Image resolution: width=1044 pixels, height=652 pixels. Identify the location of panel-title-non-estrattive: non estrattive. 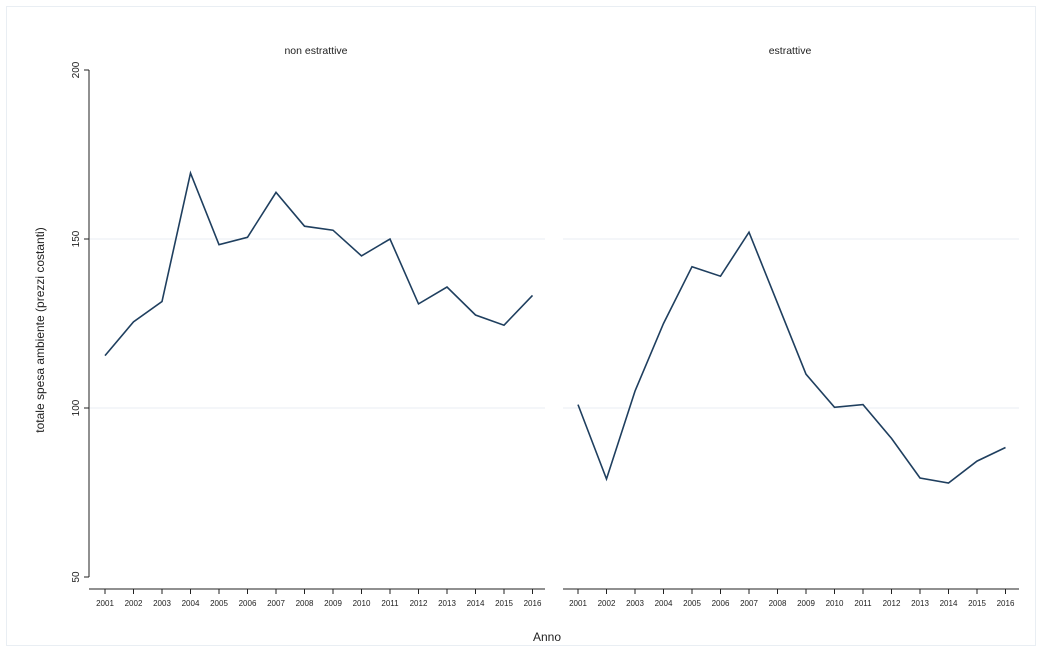
(315, 51).